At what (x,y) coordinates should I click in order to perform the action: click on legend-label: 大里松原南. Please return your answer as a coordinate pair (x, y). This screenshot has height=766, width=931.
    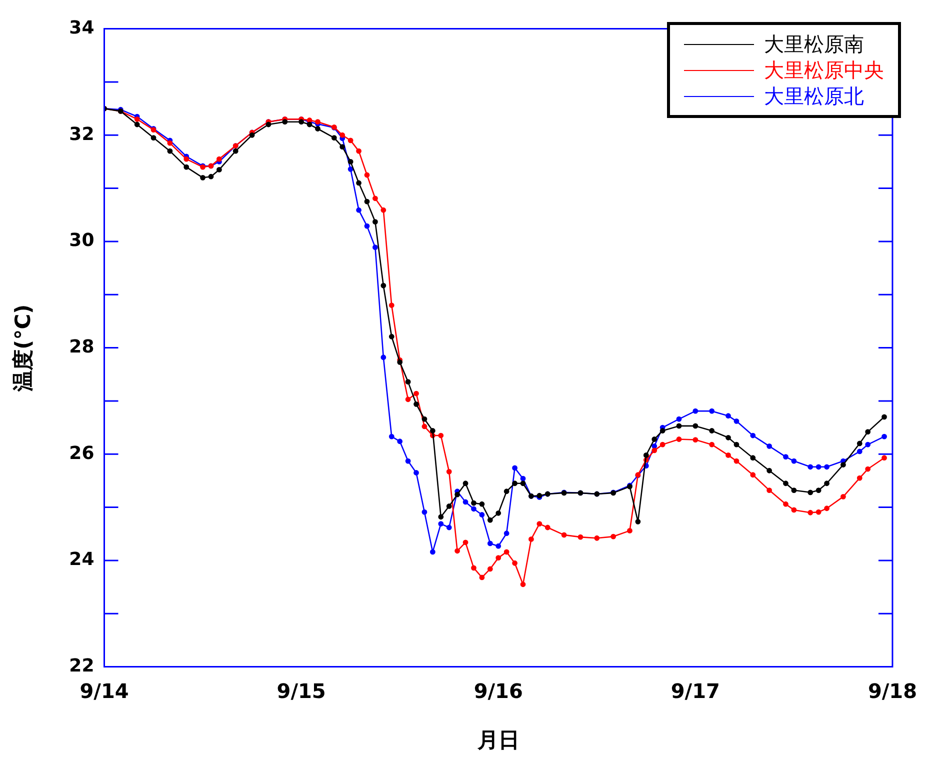
    Looking at the image, I should click on (814, 44).